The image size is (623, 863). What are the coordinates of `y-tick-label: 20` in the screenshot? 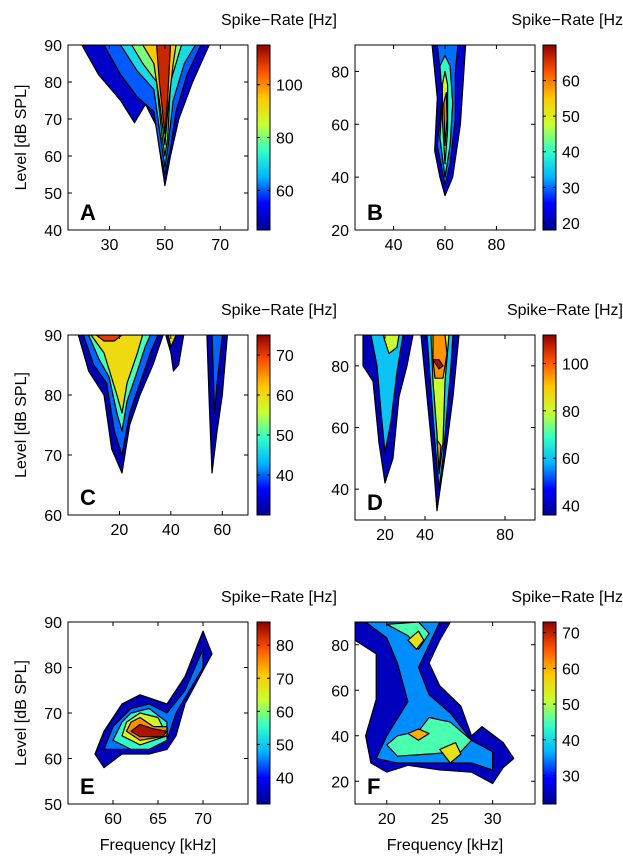 It's located at (340, 231).